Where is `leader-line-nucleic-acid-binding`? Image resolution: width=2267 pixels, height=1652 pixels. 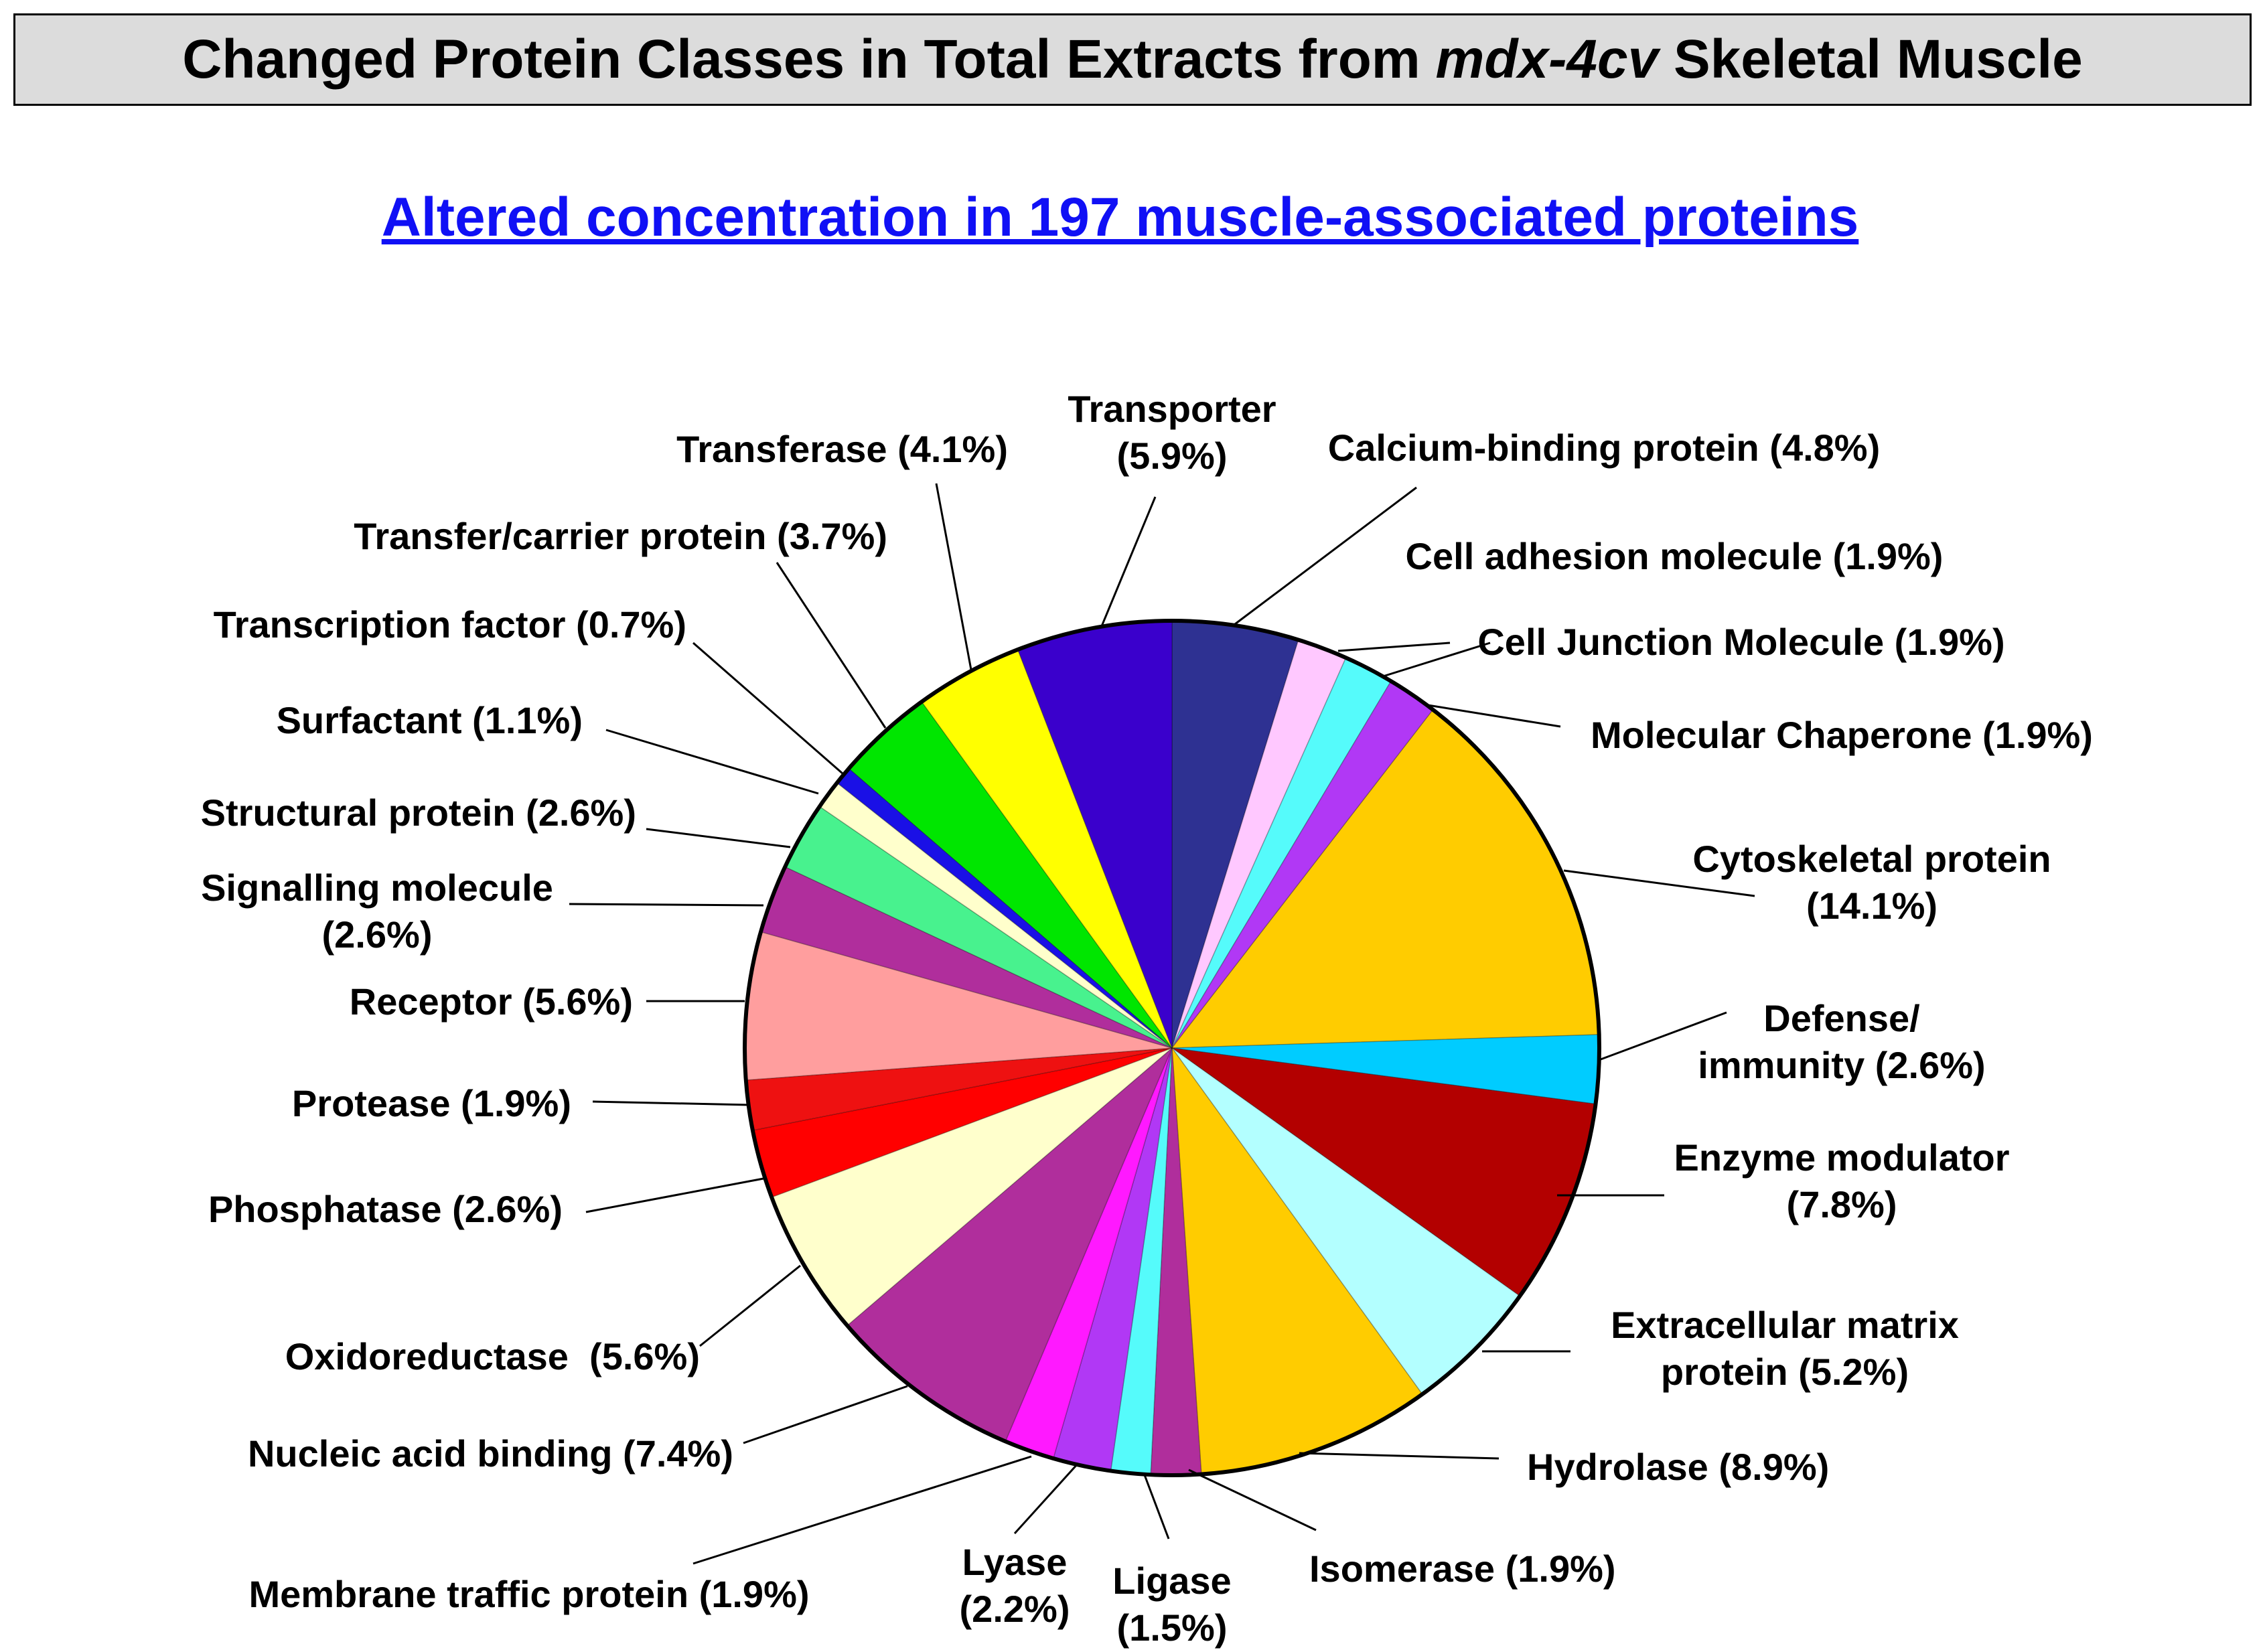
leader-line-nucleic-acid-binding is located at coordinates (825, 1414).